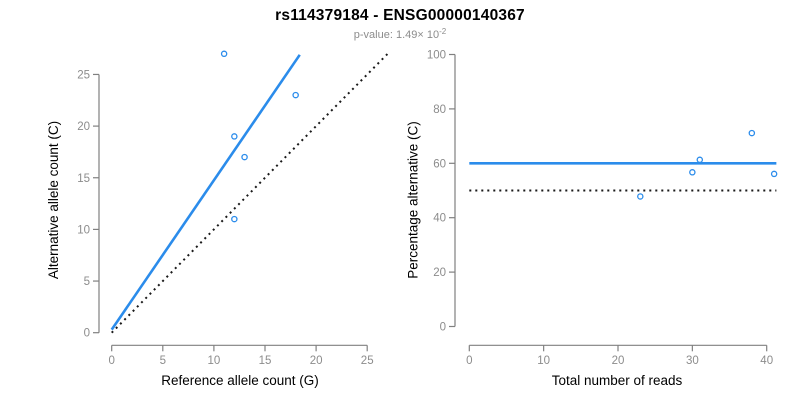  I want to click on p-value-exponent: -2, so click(443, 31).